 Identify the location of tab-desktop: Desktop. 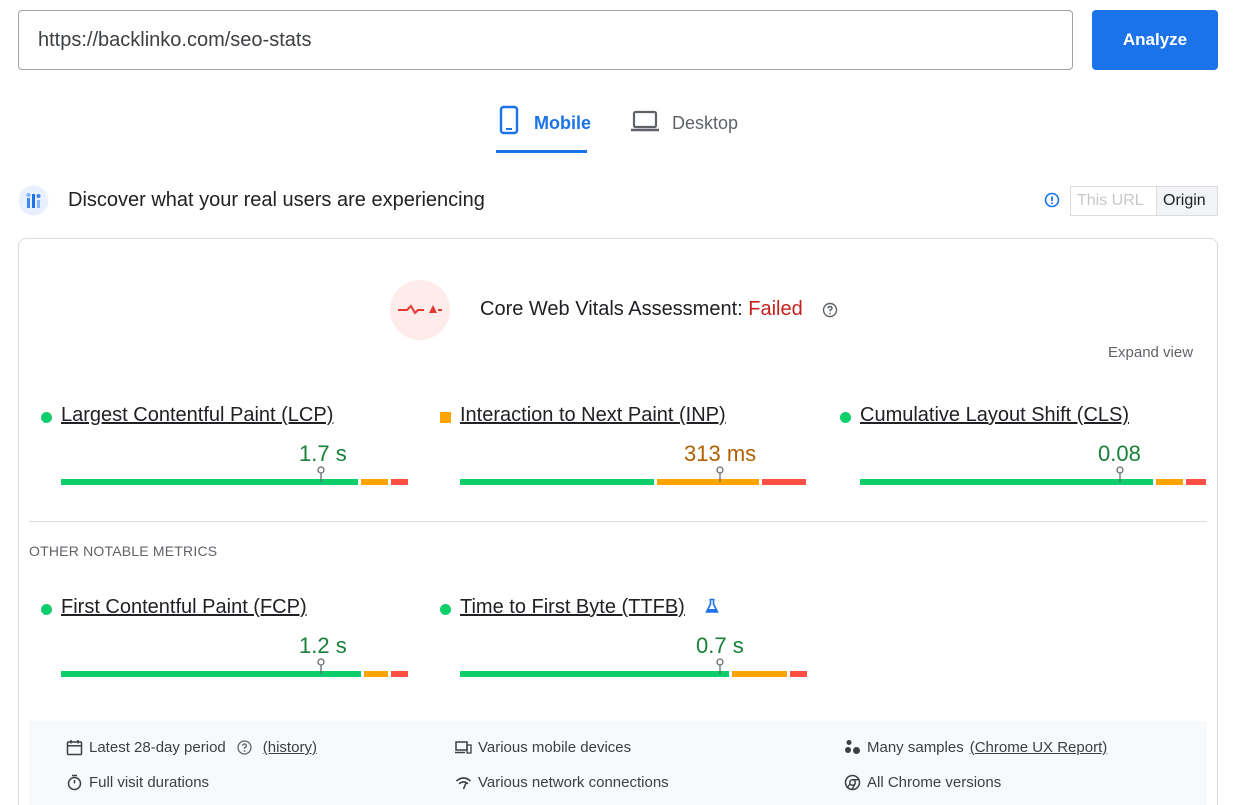
(687, 129).